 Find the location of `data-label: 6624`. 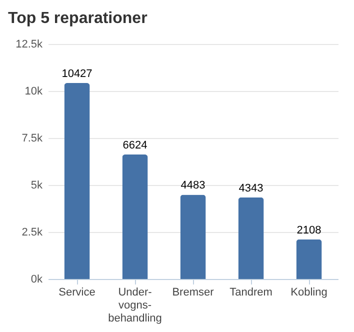

data-label: 6624 is located at coordinates (135, 145).